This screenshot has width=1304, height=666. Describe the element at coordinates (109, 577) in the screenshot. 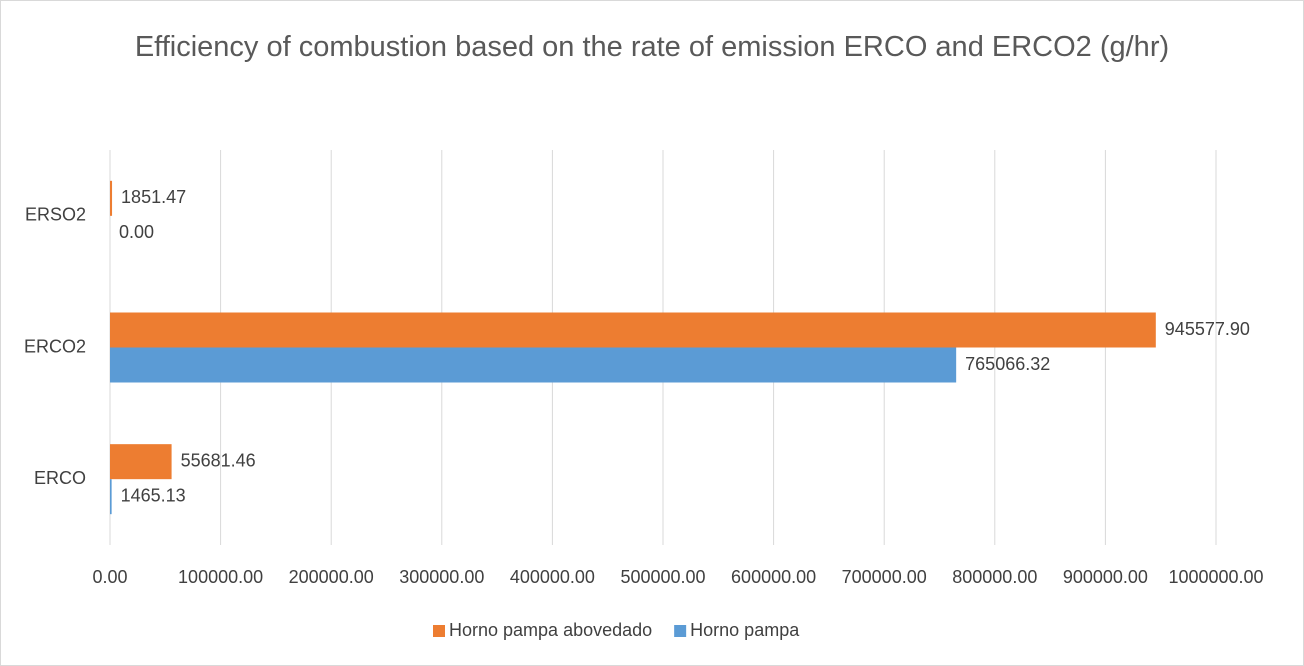

I see `x-tick-label: 0.00` at that location.